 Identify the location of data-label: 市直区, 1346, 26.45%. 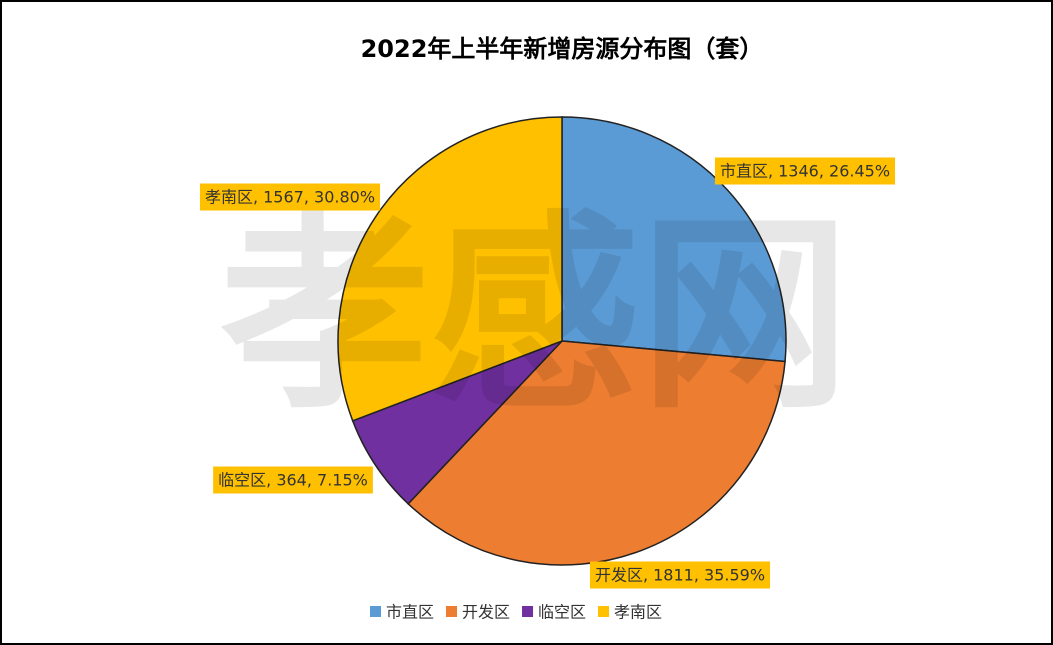
(805, 171).